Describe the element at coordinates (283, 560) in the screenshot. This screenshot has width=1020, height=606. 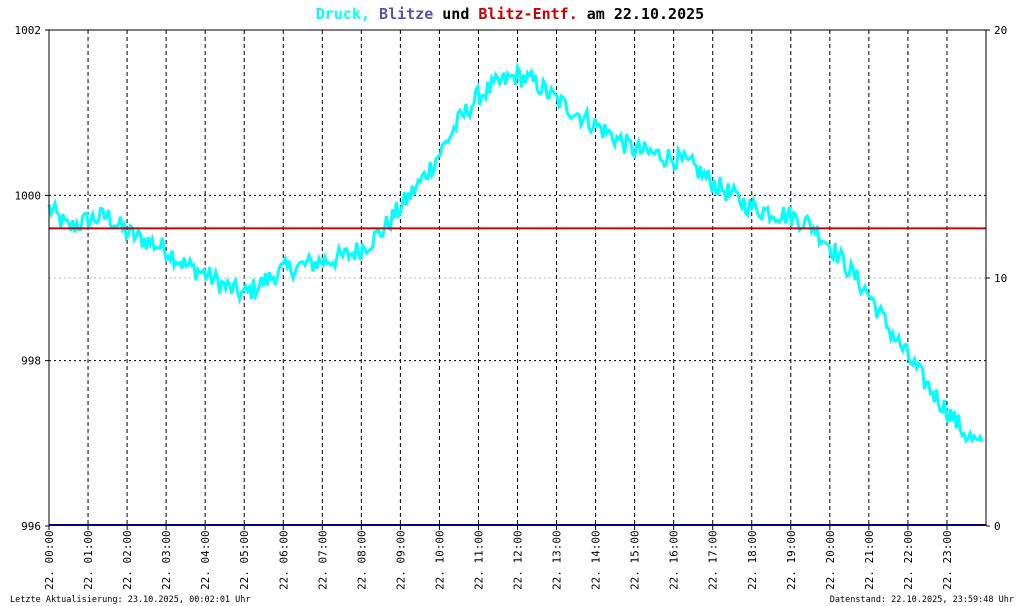
I see `x-tick-label: 22. 06:00` at that location.